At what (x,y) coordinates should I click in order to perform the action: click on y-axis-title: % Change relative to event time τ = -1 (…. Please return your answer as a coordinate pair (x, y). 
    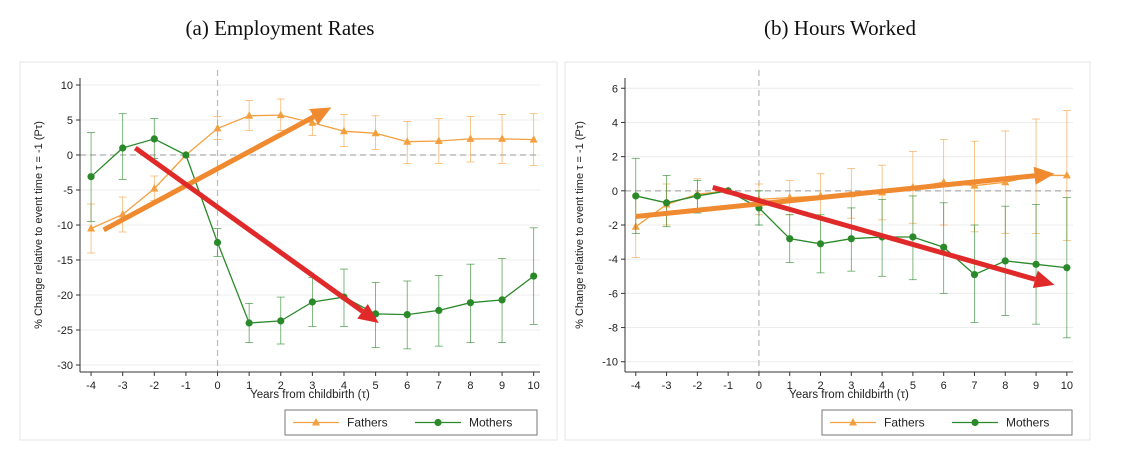
    Looking at the image, I should click on (39, 225).